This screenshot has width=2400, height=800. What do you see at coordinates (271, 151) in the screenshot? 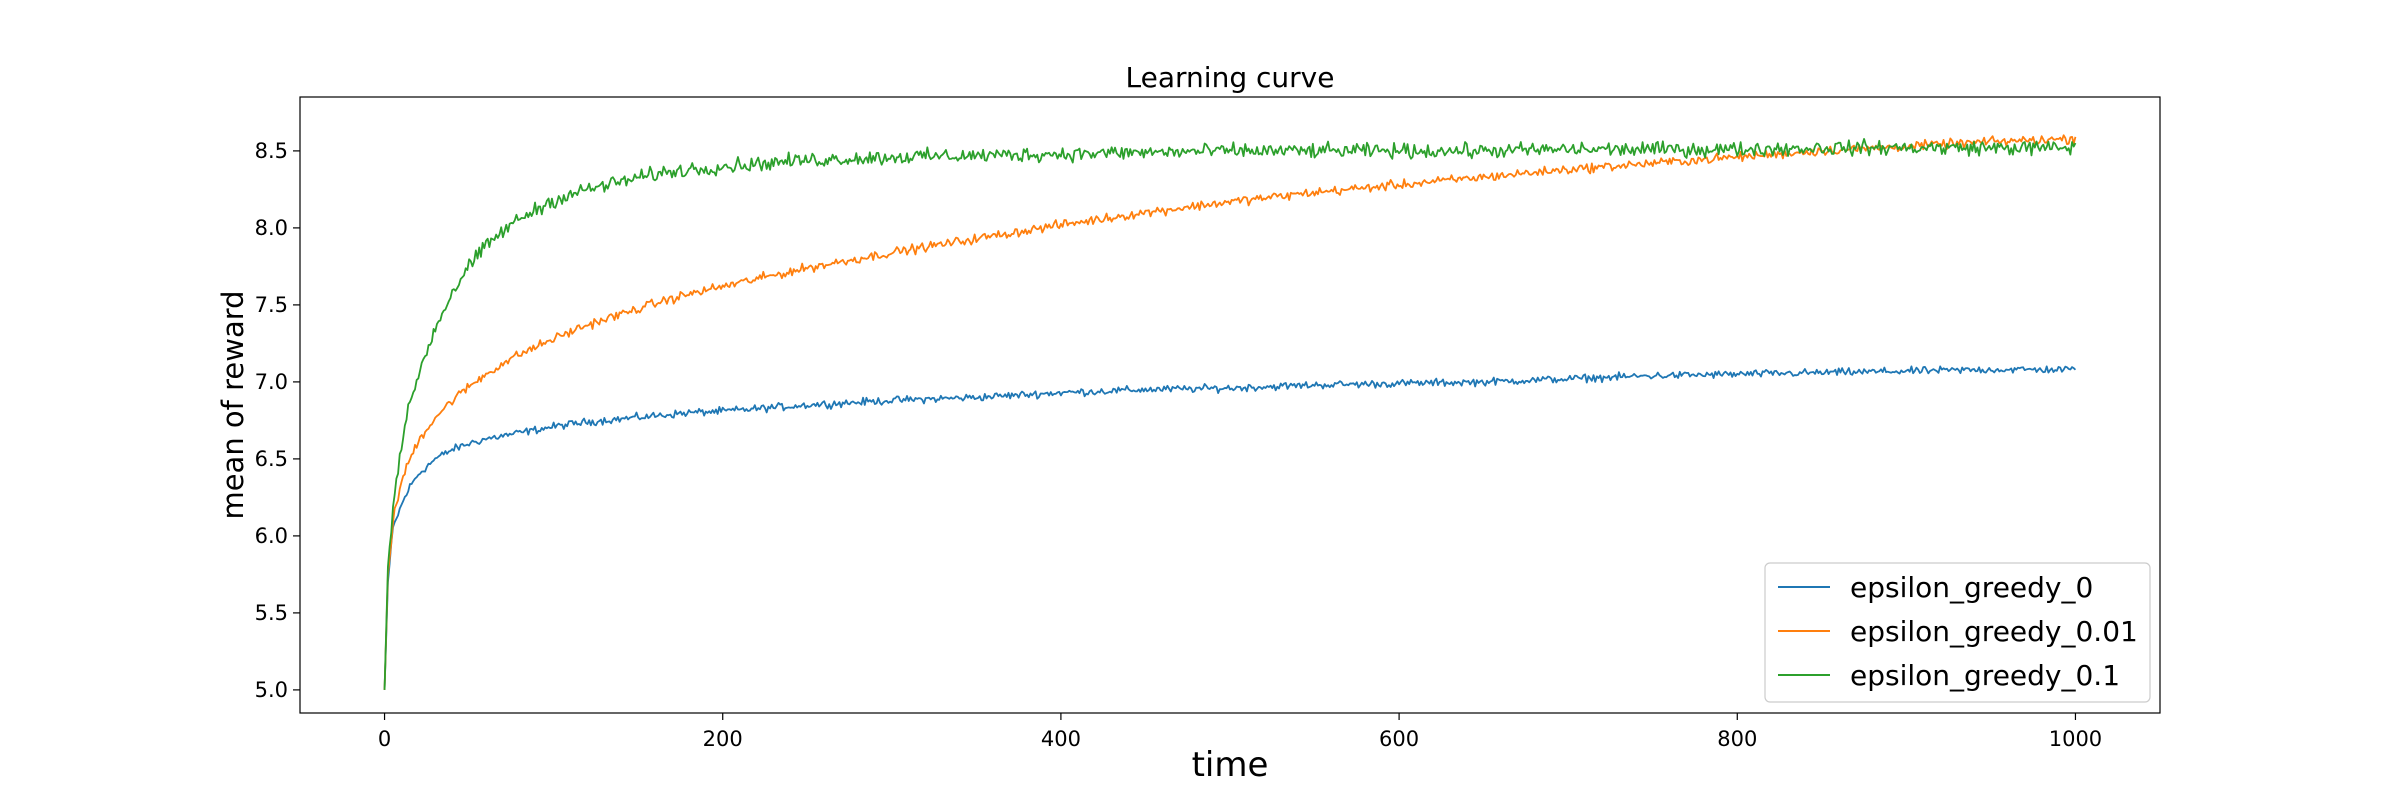
I see `y-tick-label: 8.5` at bounding box center [271, 151].